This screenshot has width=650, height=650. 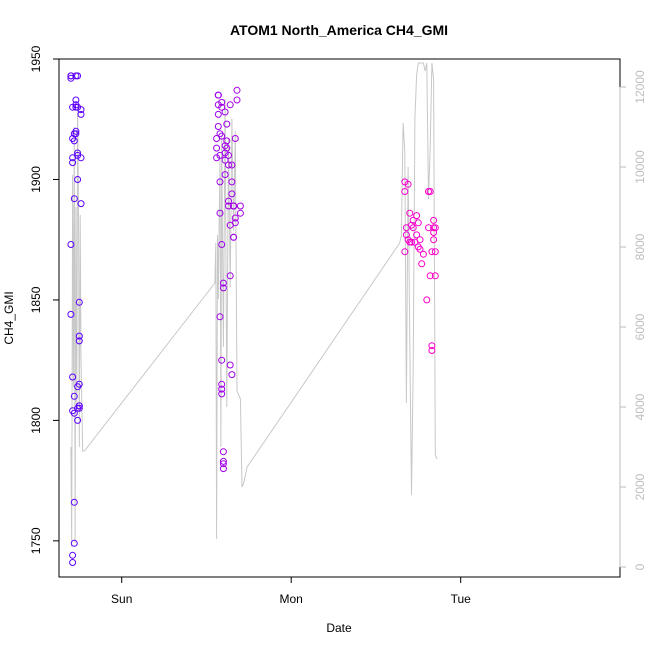 What do you see at coordinates (640, 326) in the screenshot?
I see `y2-tick-label: 6000` at bounding box center [640, 326].